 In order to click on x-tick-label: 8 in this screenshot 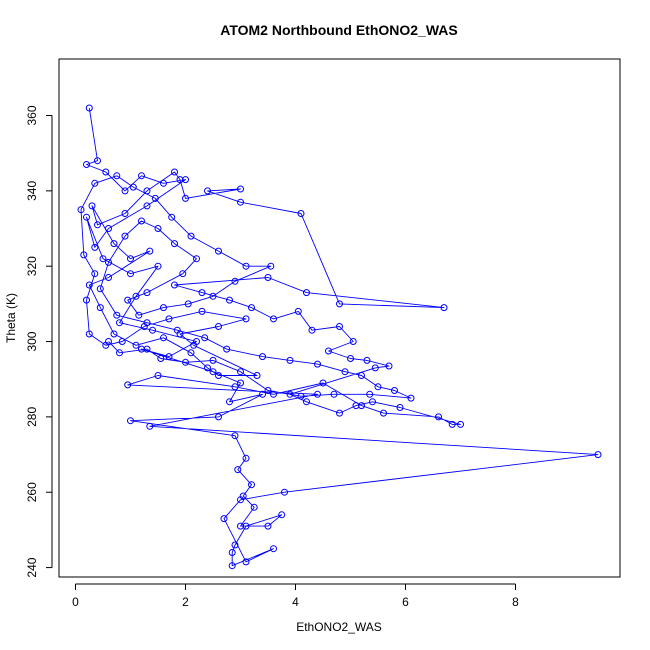, I will do `click(515, 602)`.